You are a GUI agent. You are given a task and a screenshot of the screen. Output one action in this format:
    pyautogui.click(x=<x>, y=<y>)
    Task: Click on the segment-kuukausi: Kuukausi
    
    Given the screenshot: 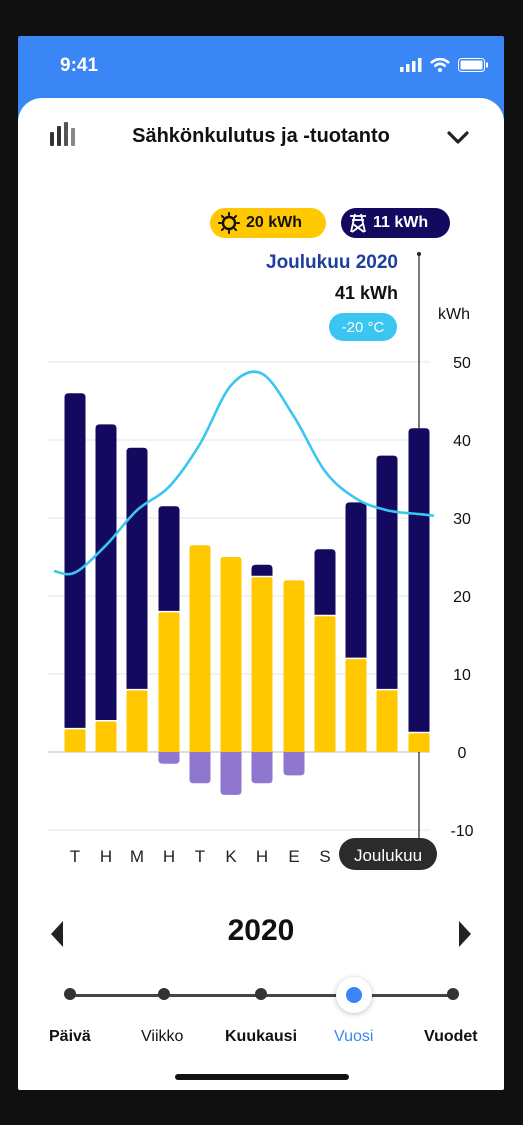 What is the action you would take?
    pyautogui.click(x=261, y=1036)
    